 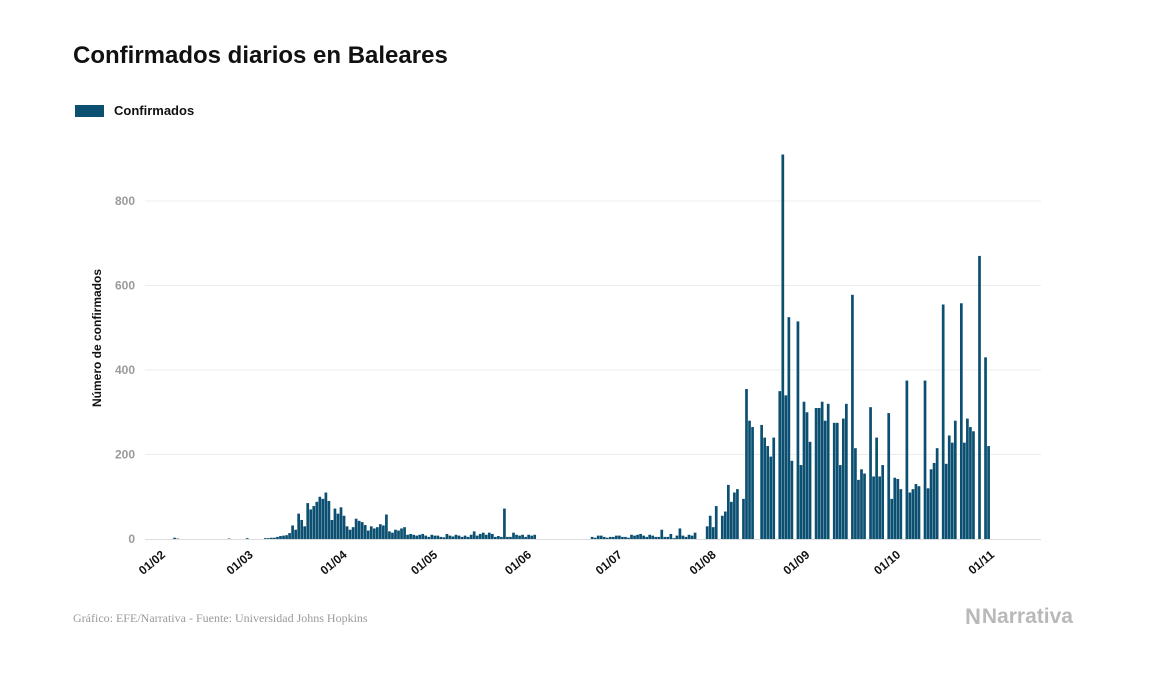 I want to click on narrativa-logo-icon: N, so click(x=973, y=616).